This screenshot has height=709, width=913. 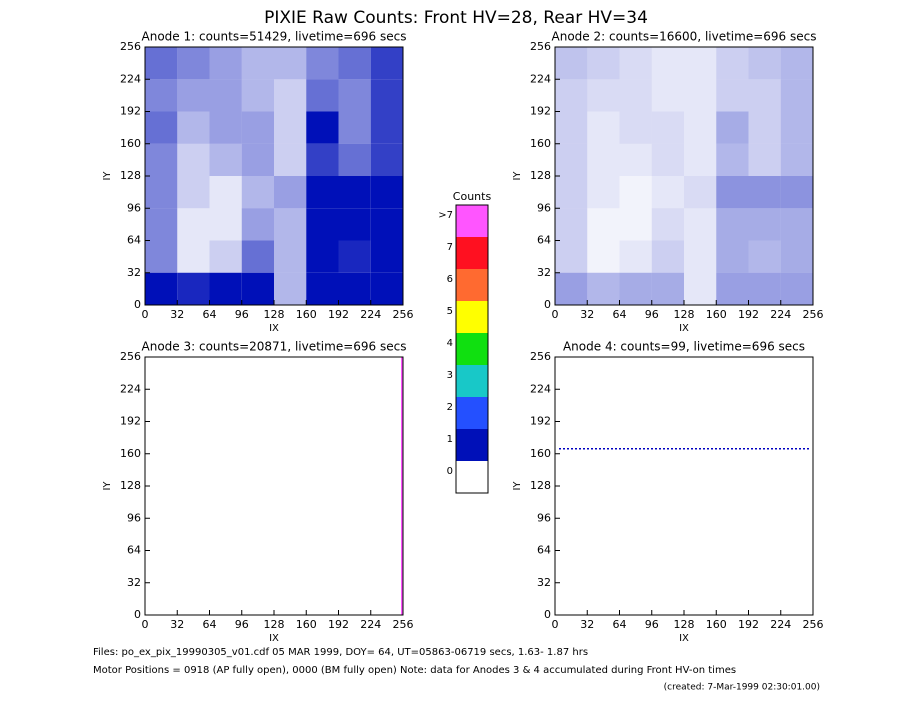 I want to click on colorbar-swatch, so click(x=472, y=317).